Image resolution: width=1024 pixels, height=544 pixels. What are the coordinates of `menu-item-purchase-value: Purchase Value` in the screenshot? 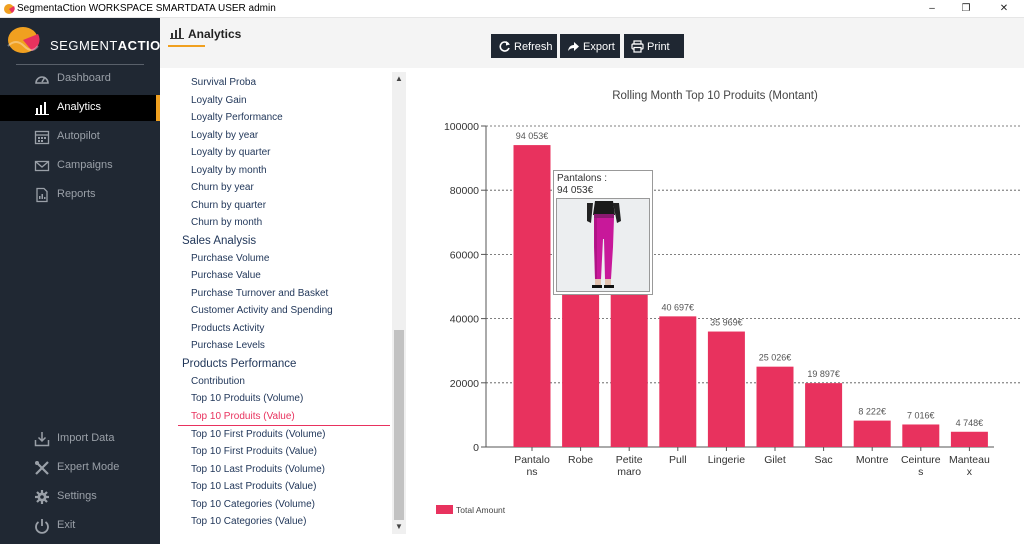 It's located at (226, 275).